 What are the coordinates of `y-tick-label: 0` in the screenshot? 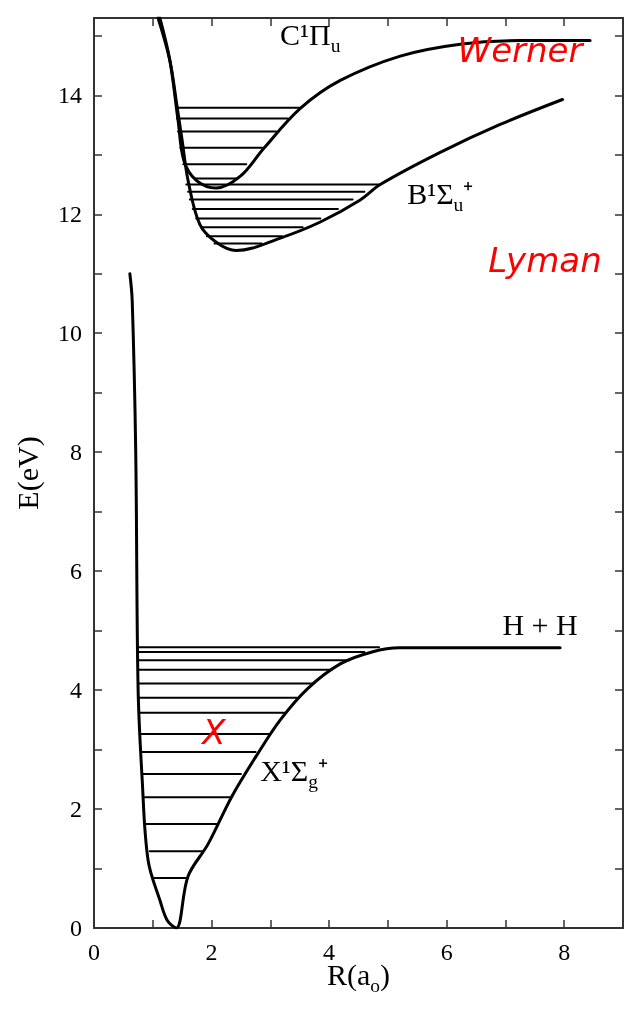 It's located at (76, 928).